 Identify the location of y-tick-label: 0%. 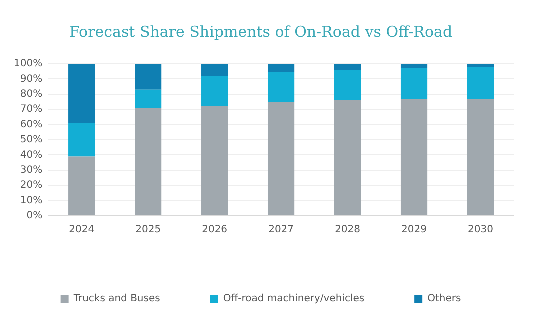
(34, 216).